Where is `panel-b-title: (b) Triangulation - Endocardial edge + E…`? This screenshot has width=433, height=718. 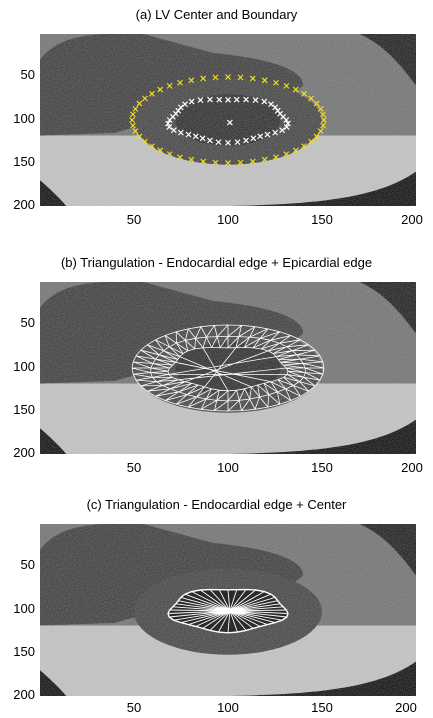 panel-b-title: (b) Triangulation - Endocardial edge + E… is located at coordinates (216, 262).